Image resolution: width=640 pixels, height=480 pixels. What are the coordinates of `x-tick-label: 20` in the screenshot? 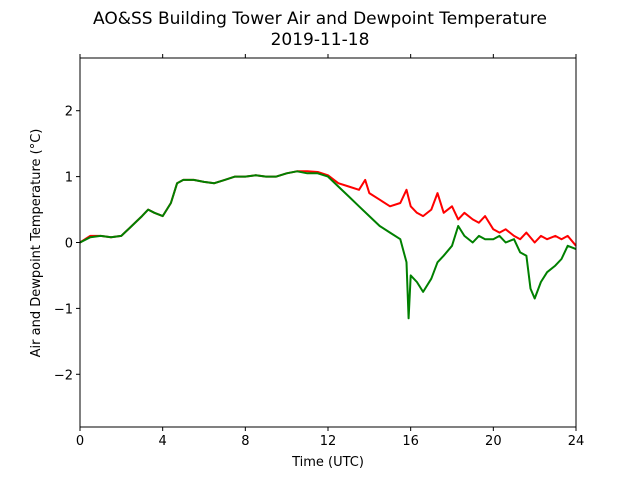 It's located at (493, 441).